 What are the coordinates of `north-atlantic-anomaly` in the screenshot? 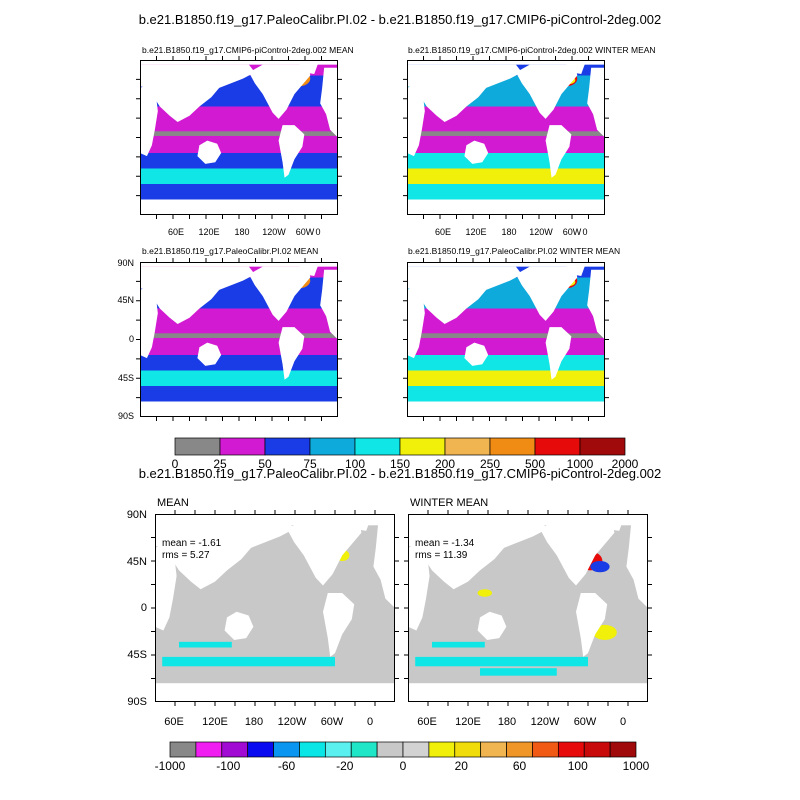 It's located at (600, 567).